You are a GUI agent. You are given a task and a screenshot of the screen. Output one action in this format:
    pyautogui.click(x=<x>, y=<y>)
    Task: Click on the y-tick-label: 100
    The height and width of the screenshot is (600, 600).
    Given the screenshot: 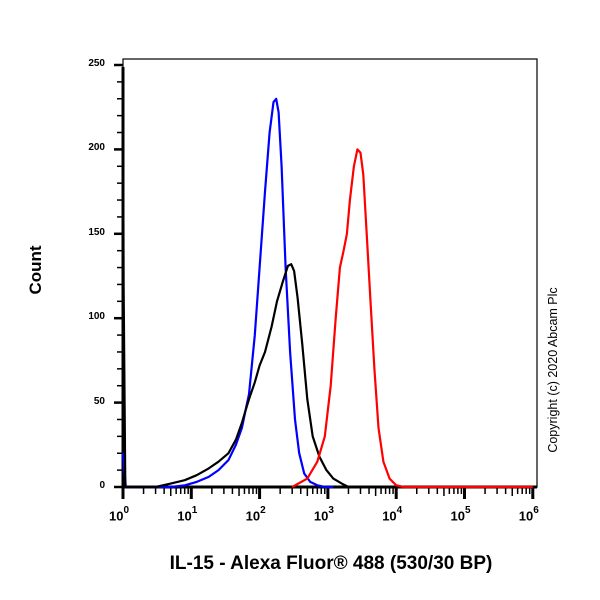 What is the action you would take?
    pyautogui.click(x=96, y=317)
    